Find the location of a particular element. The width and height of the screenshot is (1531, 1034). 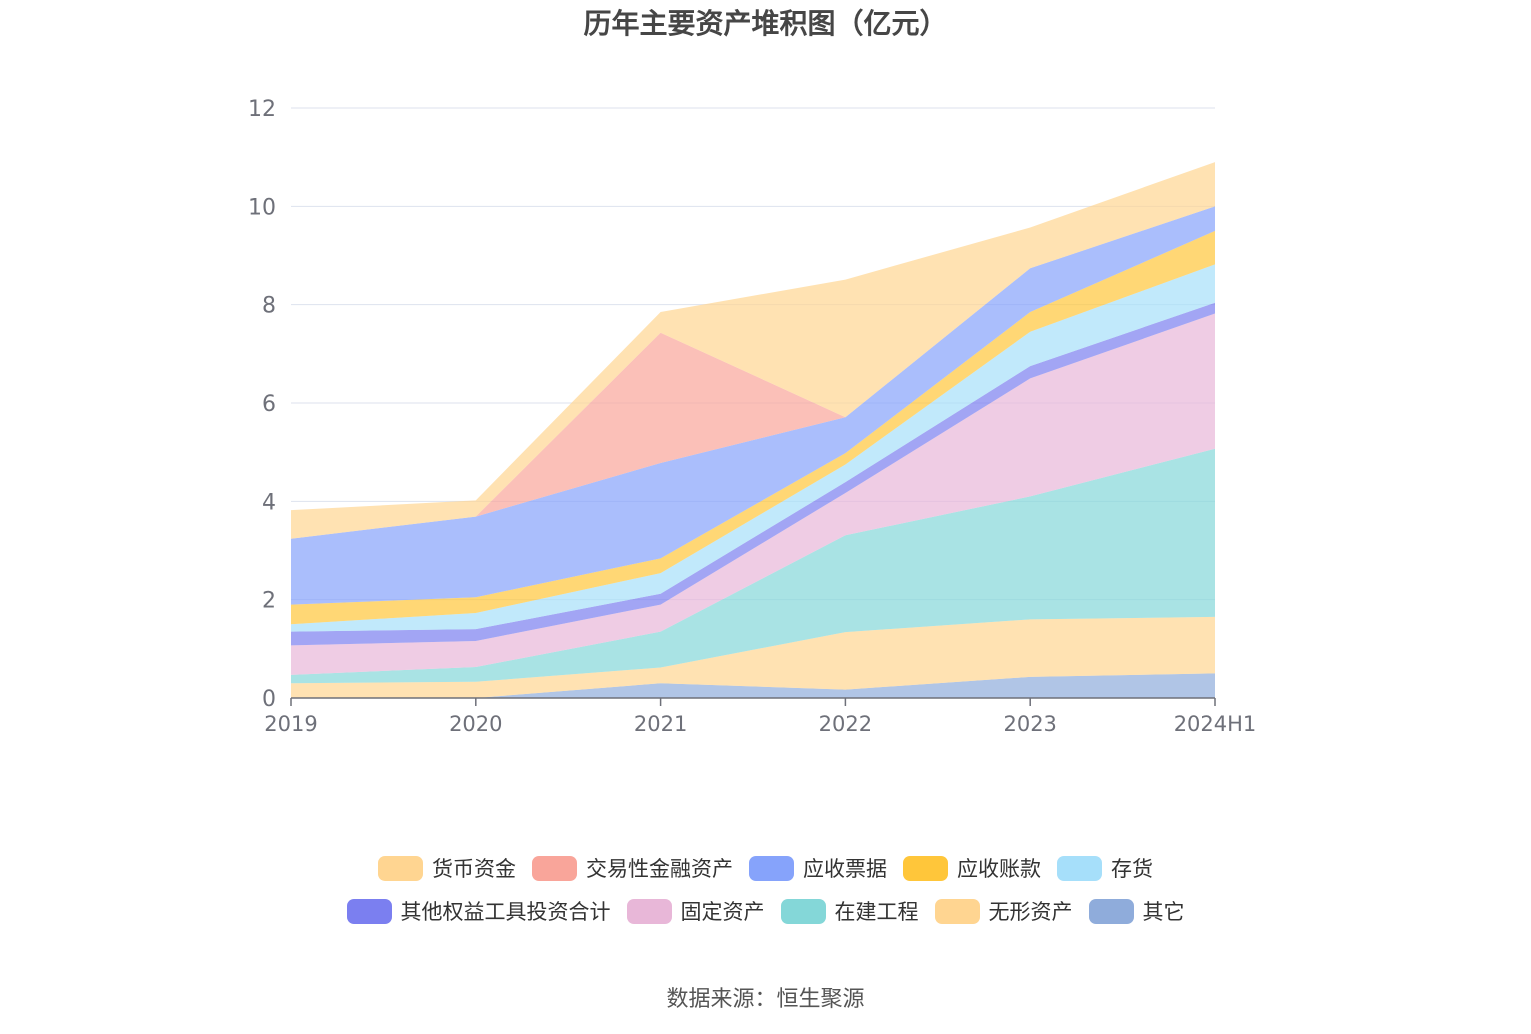

legend-label: 固定资产 is located at coordinates (722, 912).